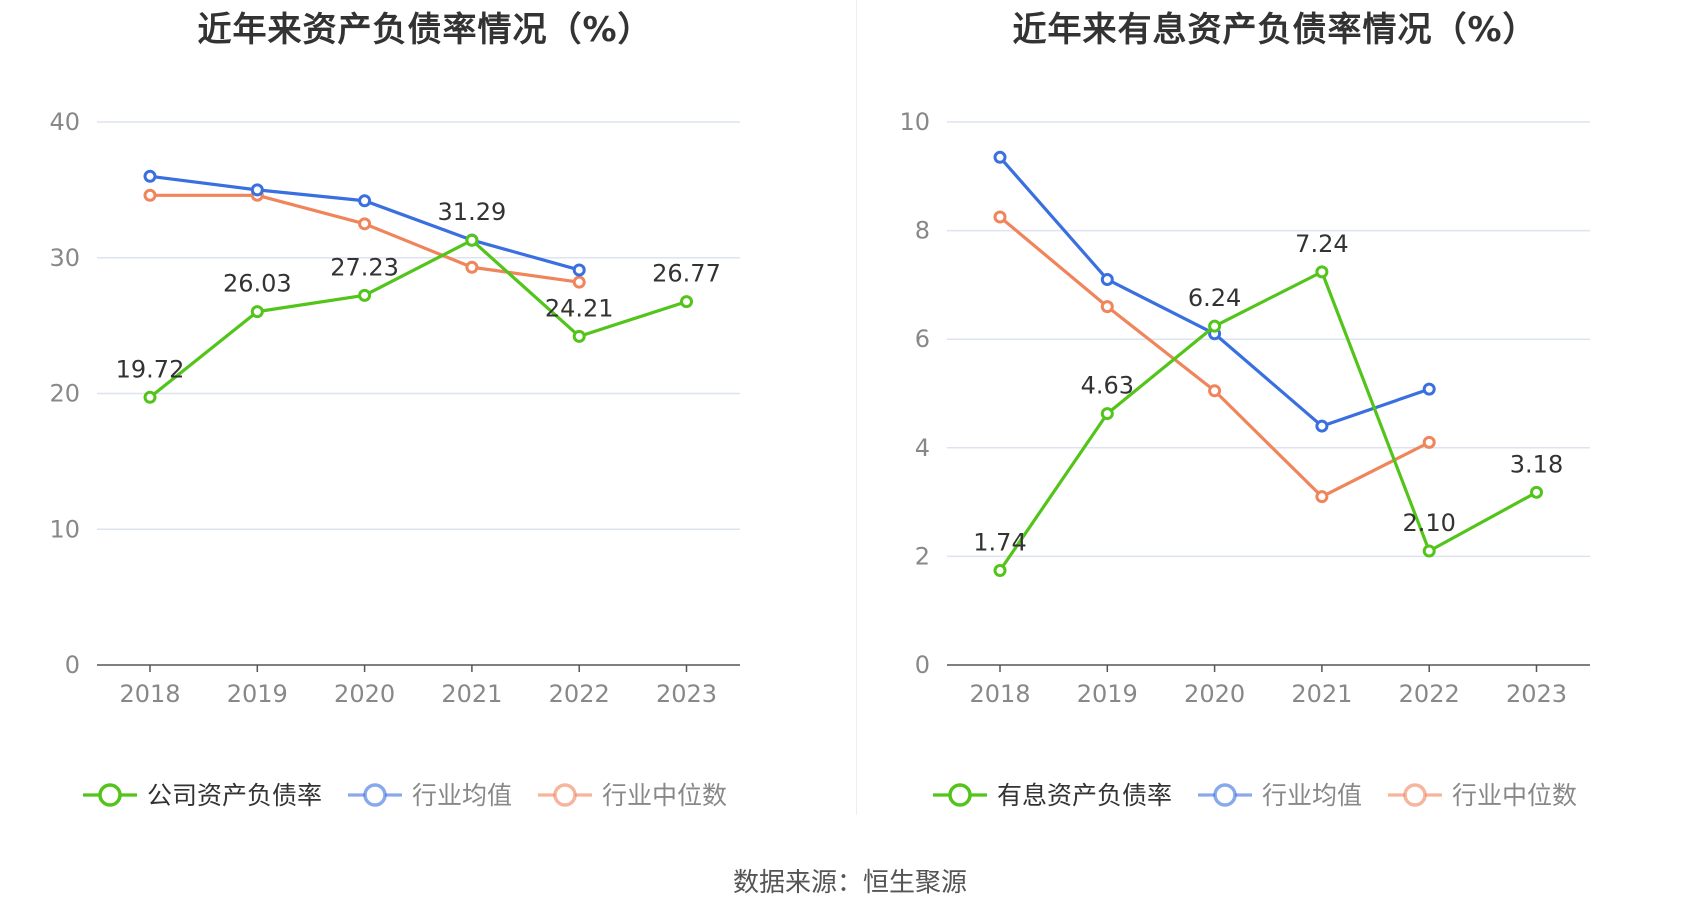  I want to click on data-label: 27.23, so click(364, 267).